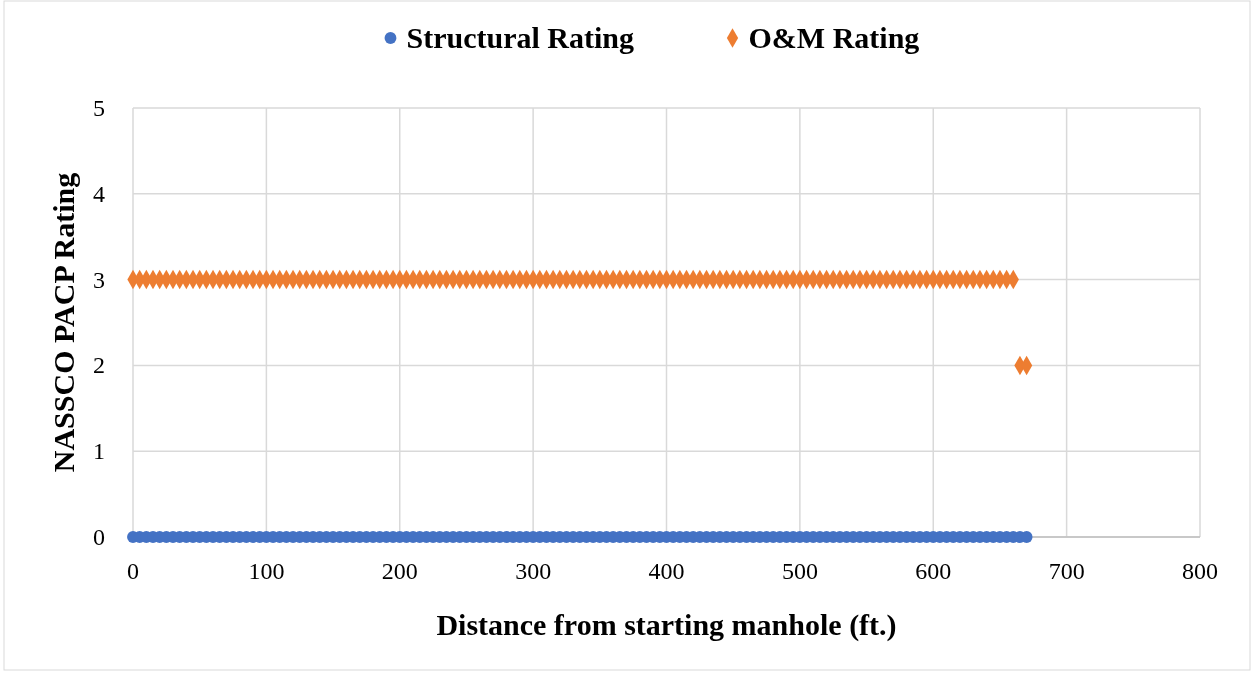 The image size is (1252, 673). What do you see at coordinates (133, 571) in the screenshot?
I see `x-tick-label: 0` at bounding box center [133, 571].